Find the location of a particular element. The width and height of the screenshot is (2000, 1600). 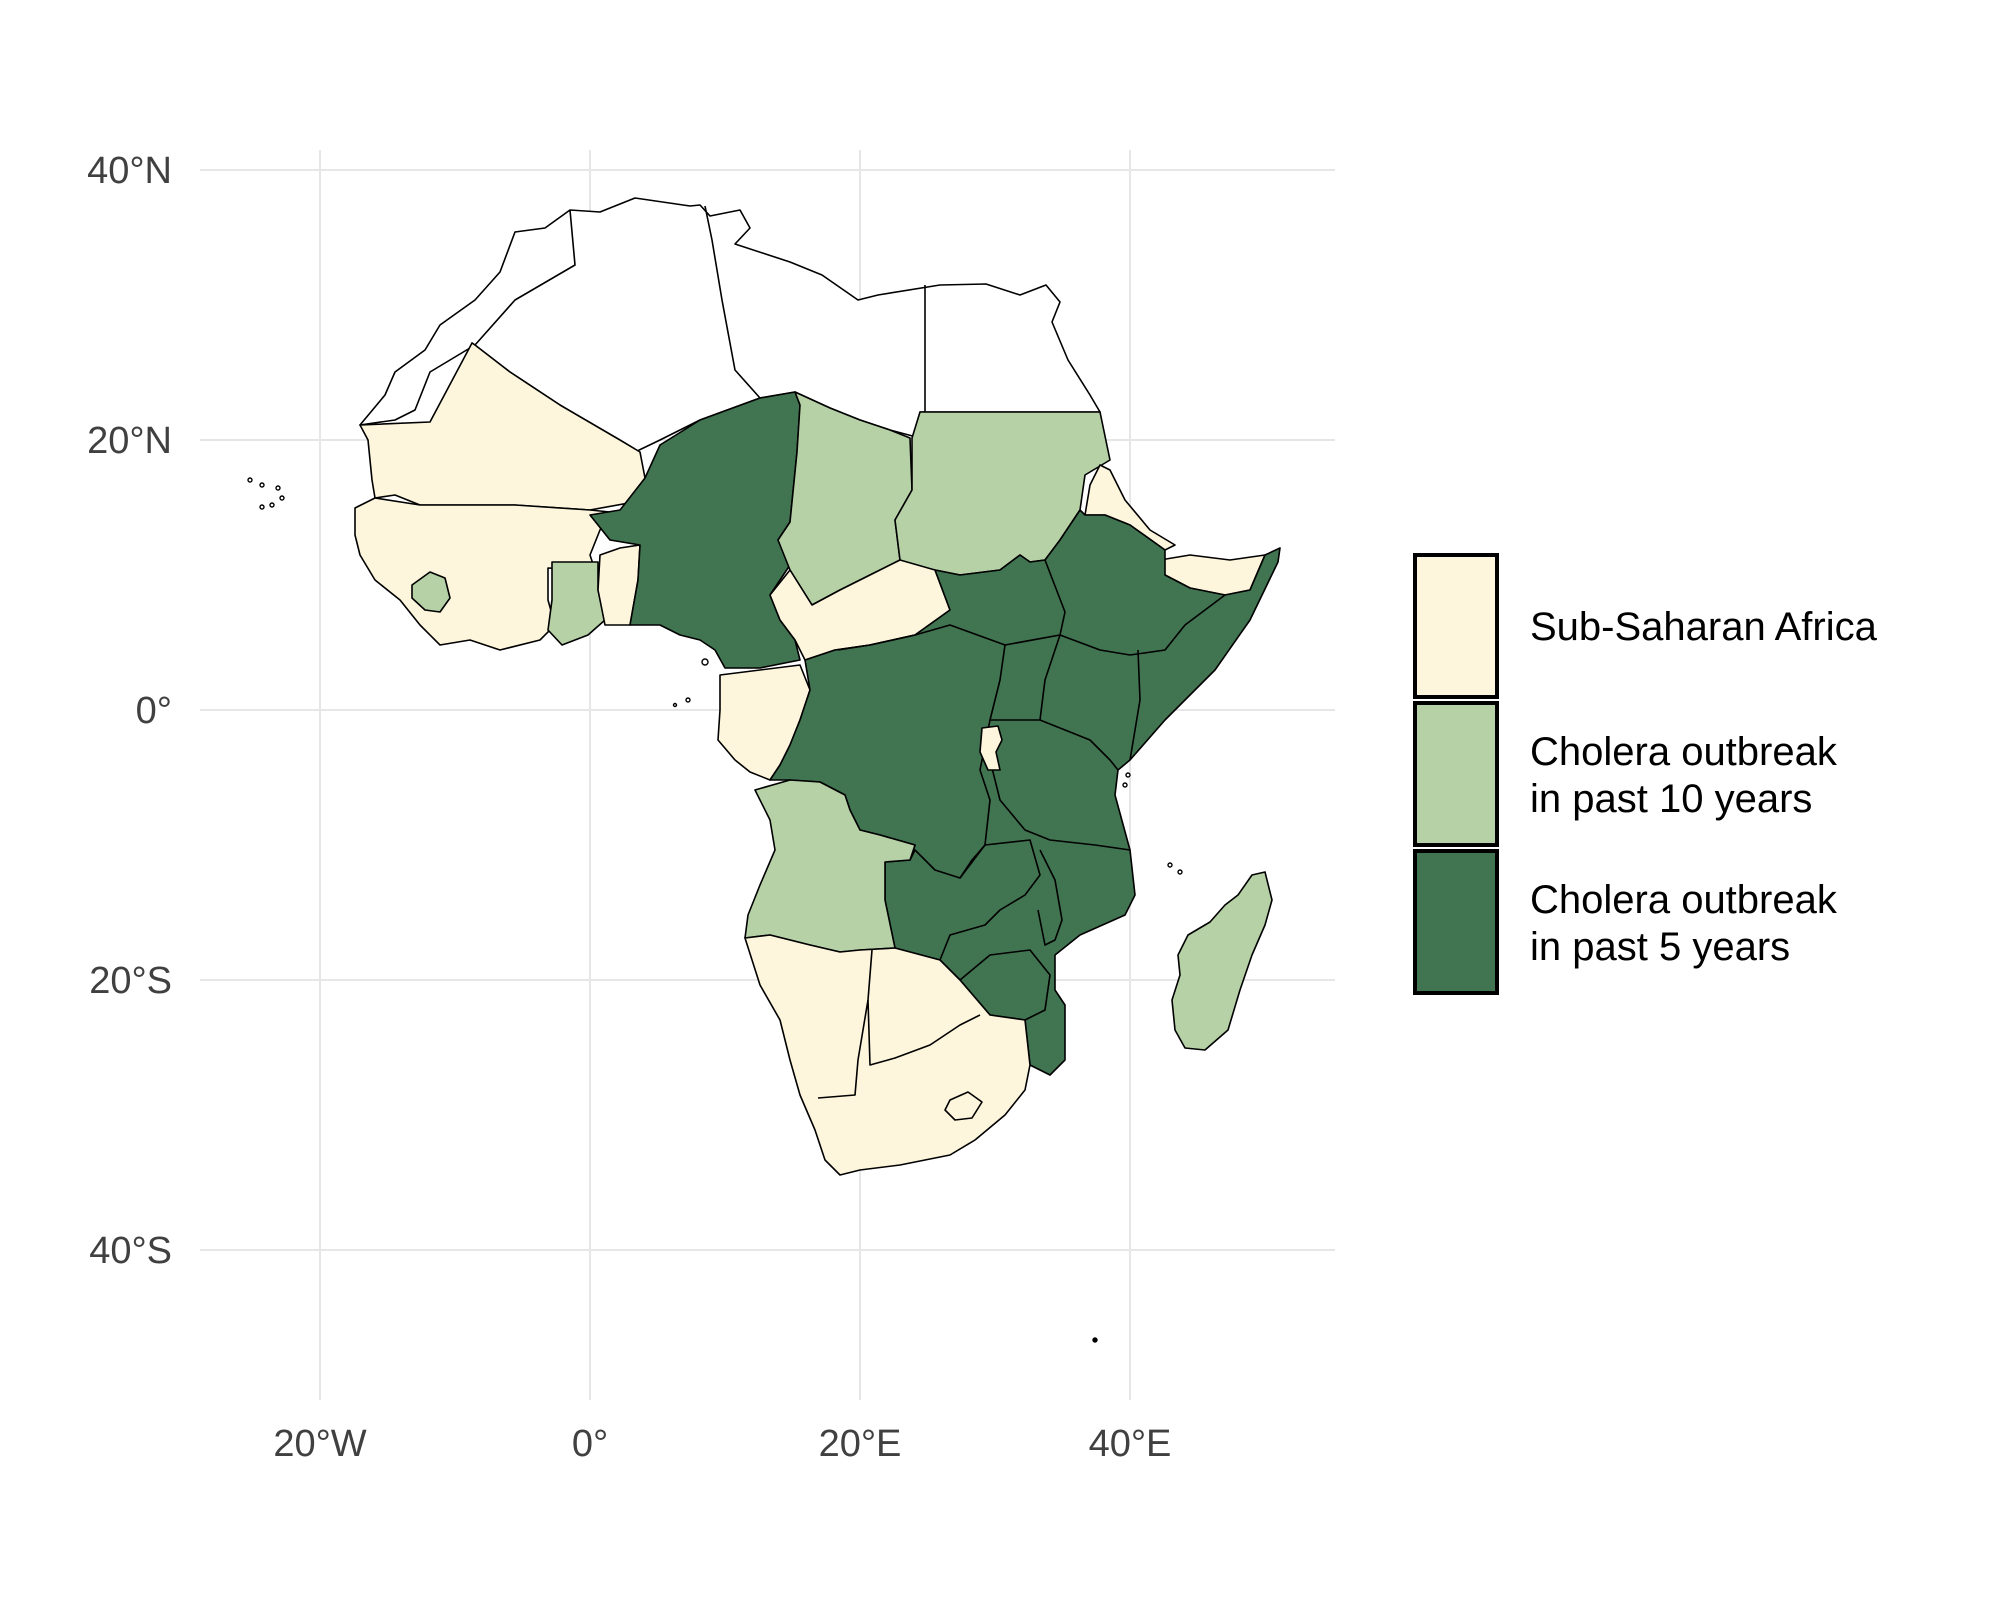

x-tick-labels: 20°W 0° 20°E 40°E is located at coordinates (722, 1444).